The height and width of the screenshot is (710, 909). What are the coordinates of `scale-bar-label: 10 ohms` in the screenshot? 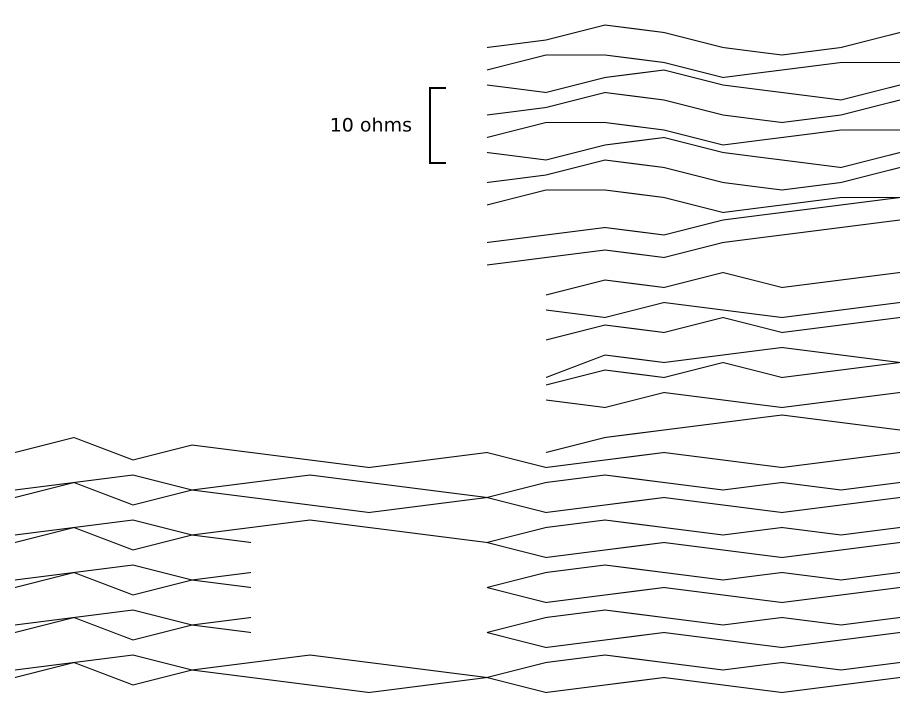 It's located at (371, 126).